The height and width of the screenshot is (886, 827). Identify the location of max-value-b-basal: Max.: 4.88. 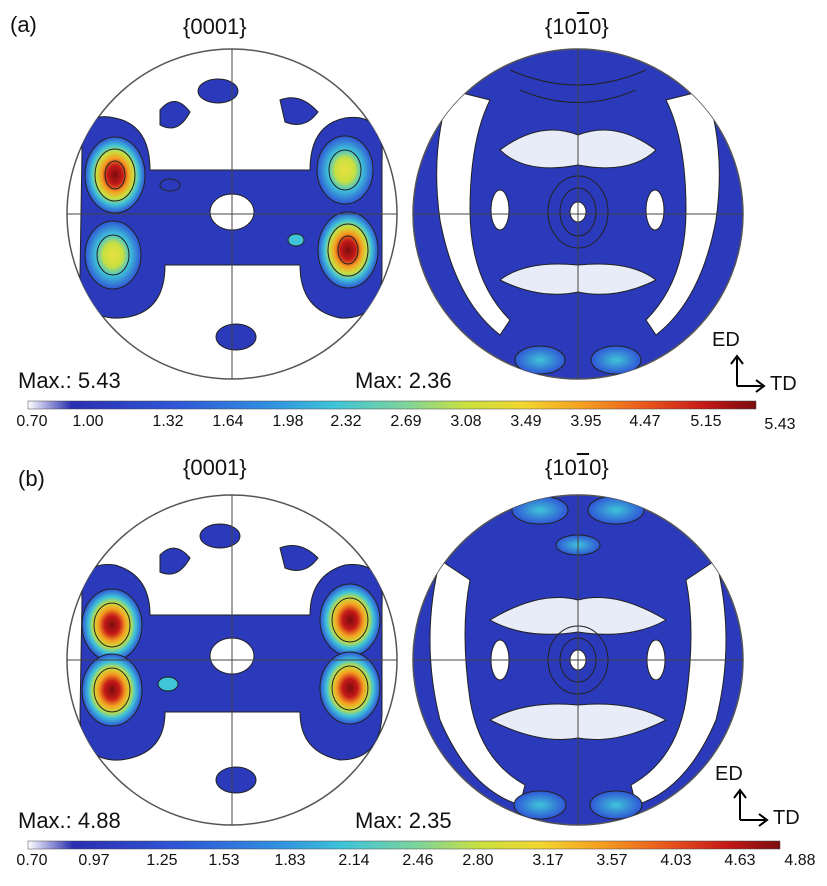
(69, 820).